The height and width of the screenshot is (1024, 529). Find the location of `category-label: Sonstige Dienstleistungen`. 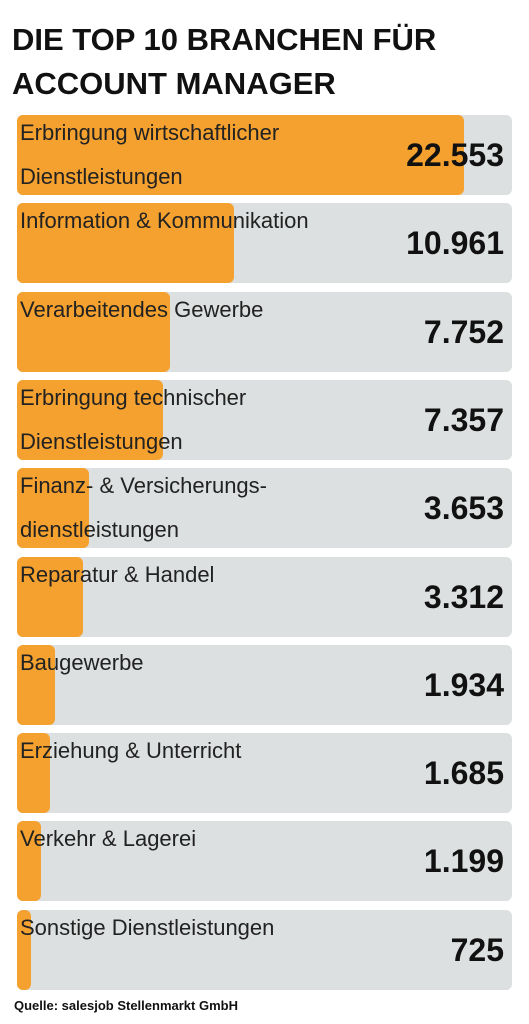

category-label: Sonstige Dienstleistungen is located at coordinates (147, 927).